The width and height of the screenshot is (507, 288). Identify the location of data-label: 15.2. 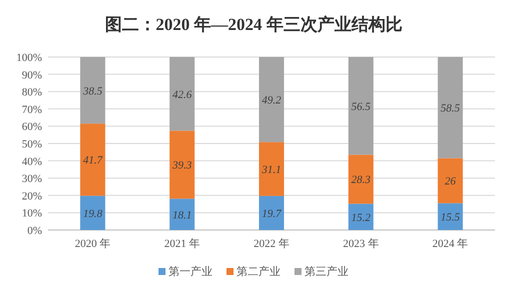
(361, 218).